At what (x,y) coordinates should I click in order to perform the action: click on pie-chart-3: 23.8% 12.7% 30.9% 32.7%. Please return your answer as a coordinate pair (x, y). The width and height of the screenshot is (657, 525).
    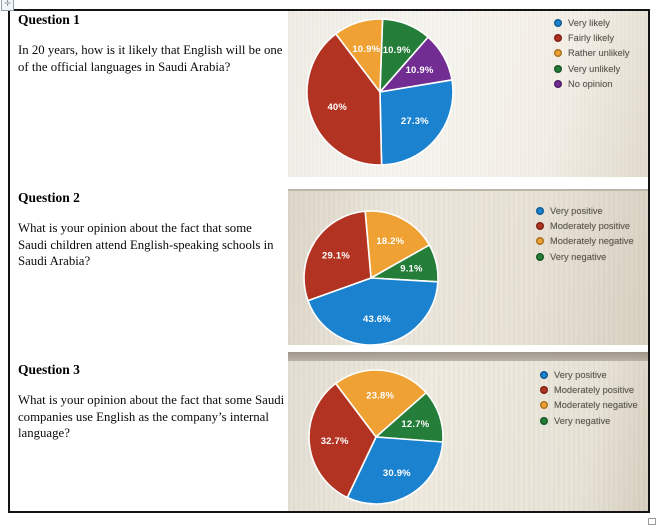
    Looking at the image, I should click on (376, 439).